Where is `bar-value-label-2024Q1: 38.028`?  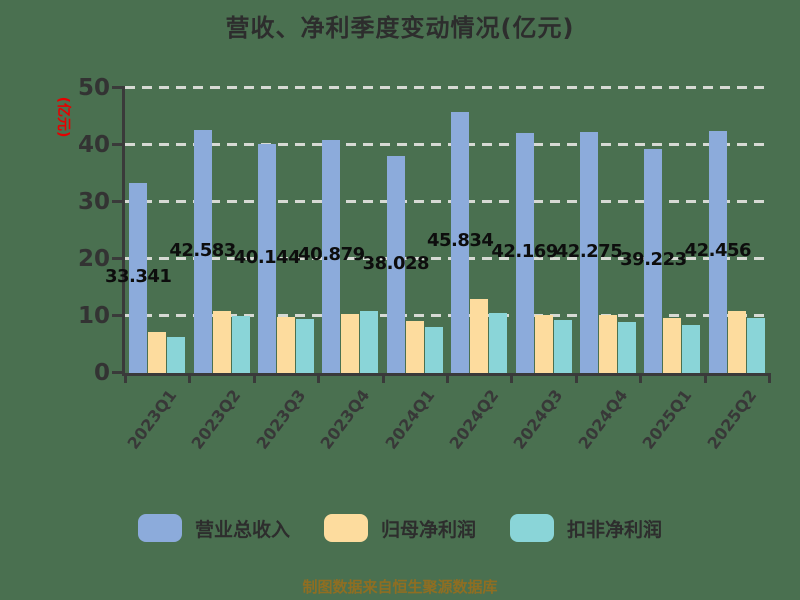 bar-value-label-2024Q1: 38.028 is located at coordinates (396, 263).